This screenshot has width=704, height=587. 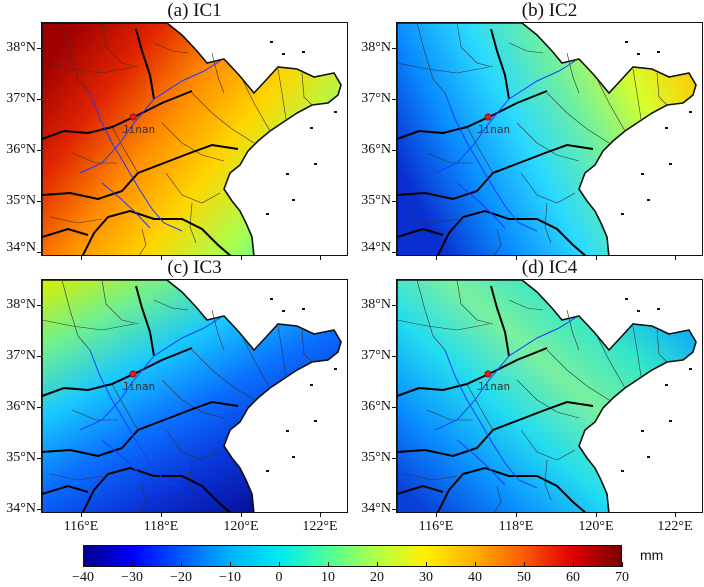 I want to click on colorbar-tick-label: 0, so click(x=279, y=577).